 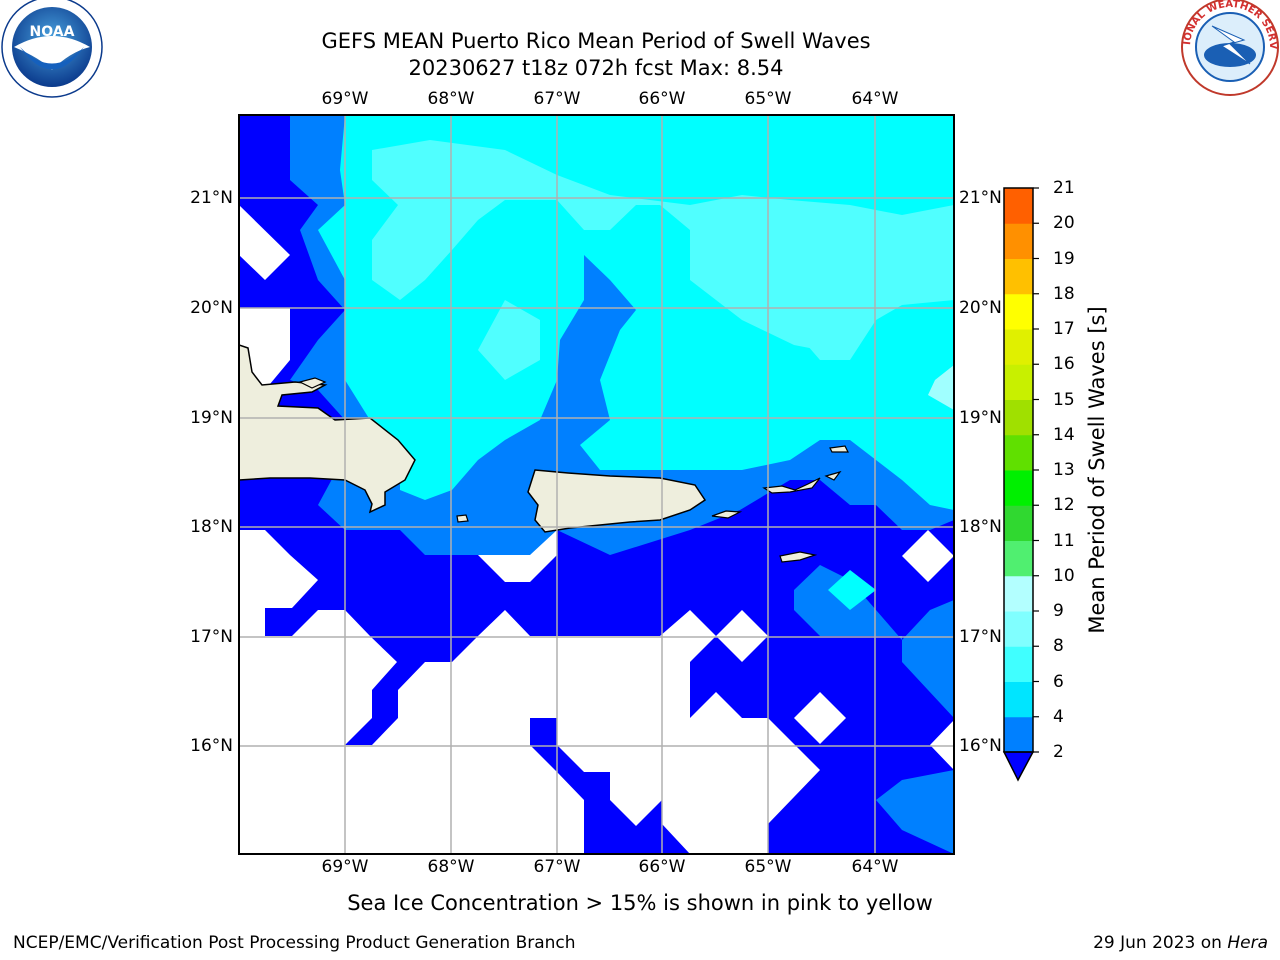 I want to click on date-stamp: 29 Jun 2023 on Hera, so click(x=1180, y=943).